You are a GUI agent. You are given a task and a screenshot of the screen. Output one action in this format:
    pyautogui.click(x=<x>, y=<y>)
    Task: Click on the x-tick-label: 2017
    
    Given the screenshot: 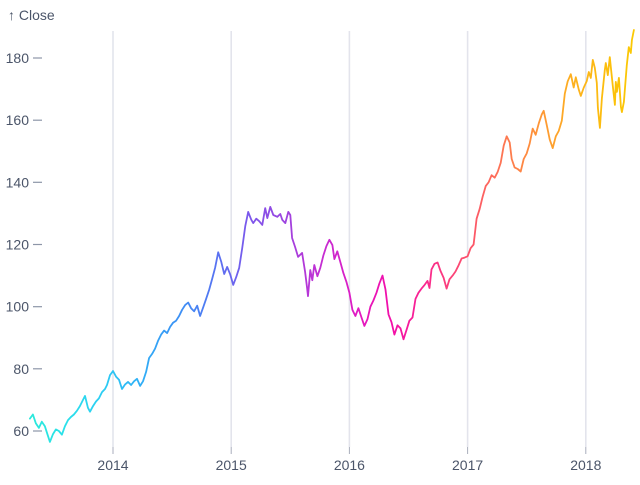 What is the action you would take?
    pyautogui.click(x=467, y=465)
    